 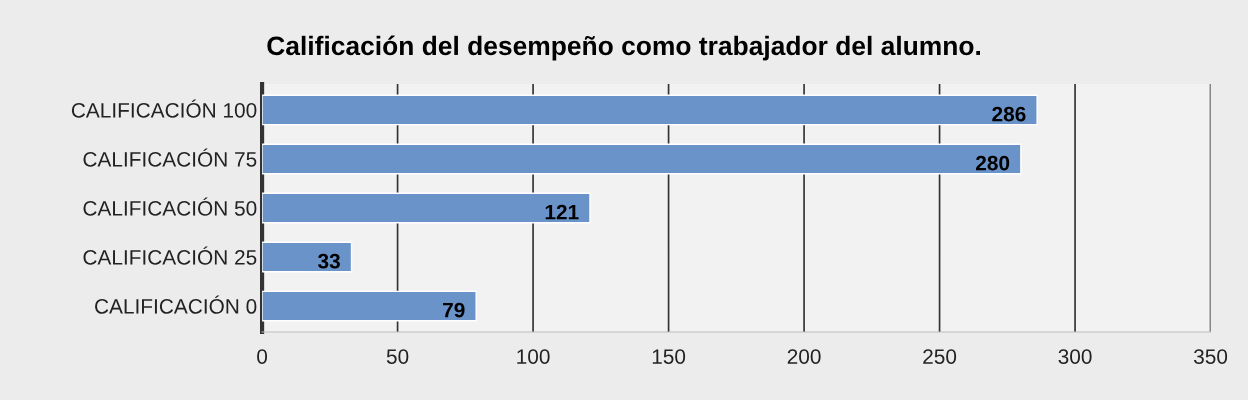 I want to click on y-tick-label: CALIFICACIÓN 50, so click(x=170, y=206).